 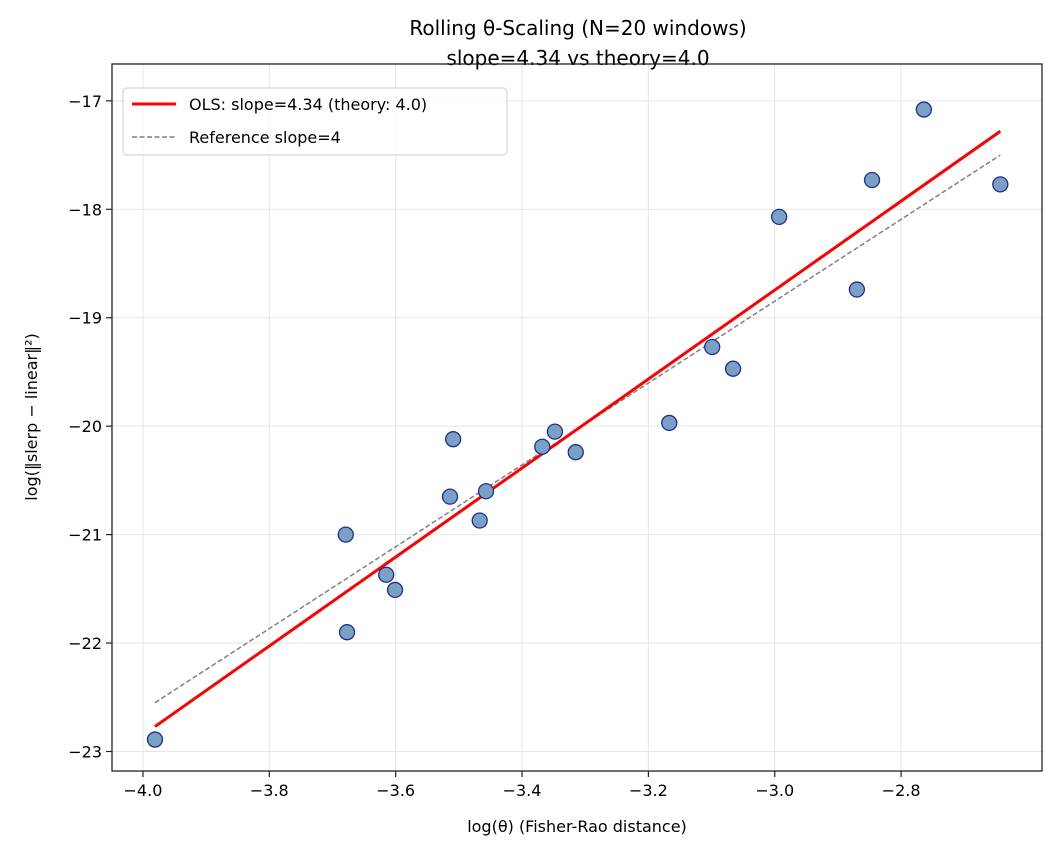 I want to click on legend-box, so click(x=315, y=121).